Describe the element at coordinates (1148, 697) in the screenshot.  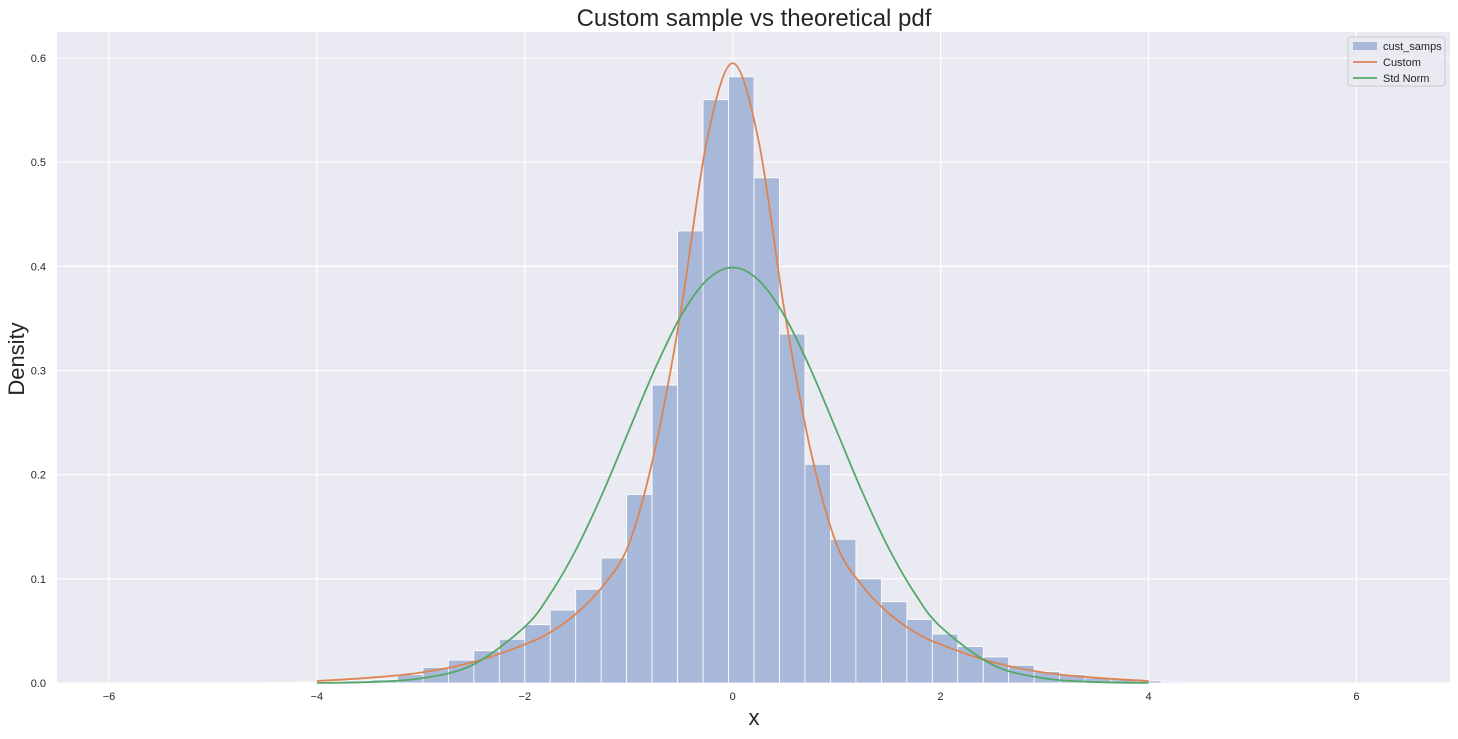
I see `x-tick-label: 4` at that location.